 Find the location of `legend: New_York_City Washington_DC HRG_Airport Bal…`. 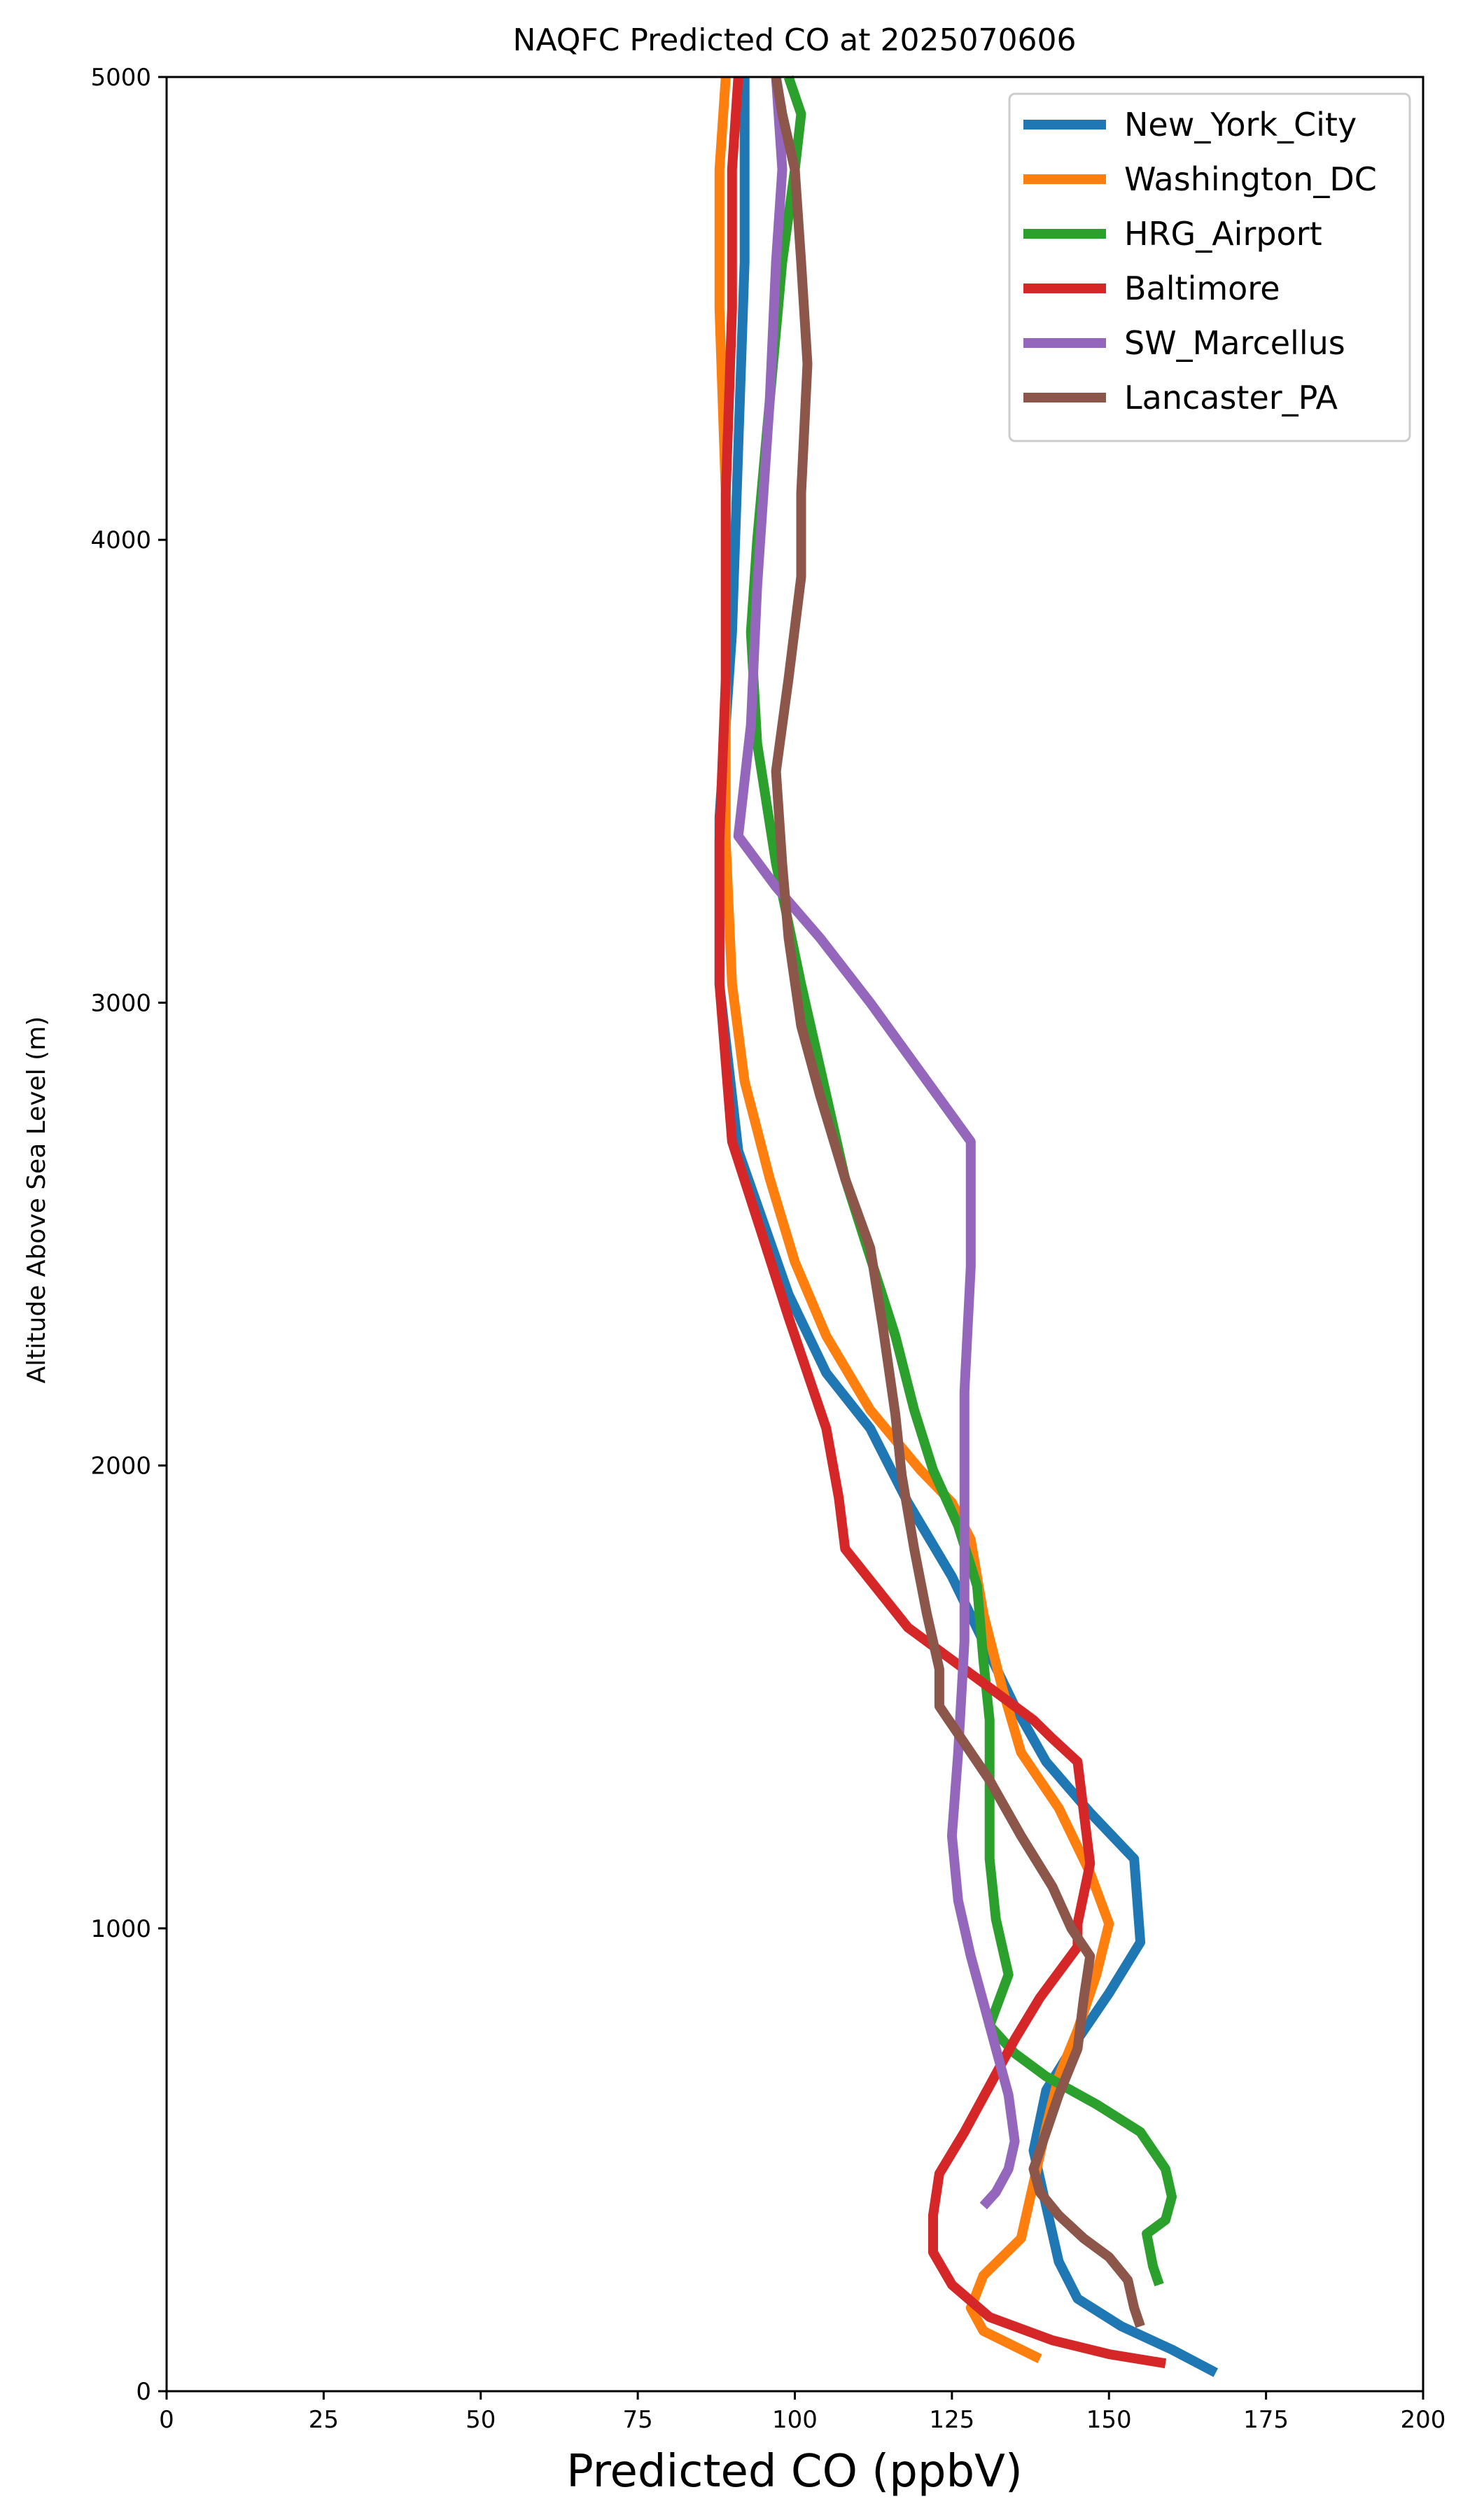

legend: New_York_City Washington_DC HRG_Airport Bal… is located at coordinates (1209, 267).